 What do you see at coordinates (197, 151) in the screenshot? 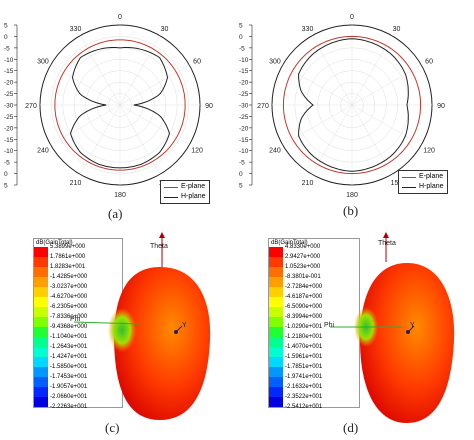
I see `angle-label: 120` at bounding box center [197, 151].